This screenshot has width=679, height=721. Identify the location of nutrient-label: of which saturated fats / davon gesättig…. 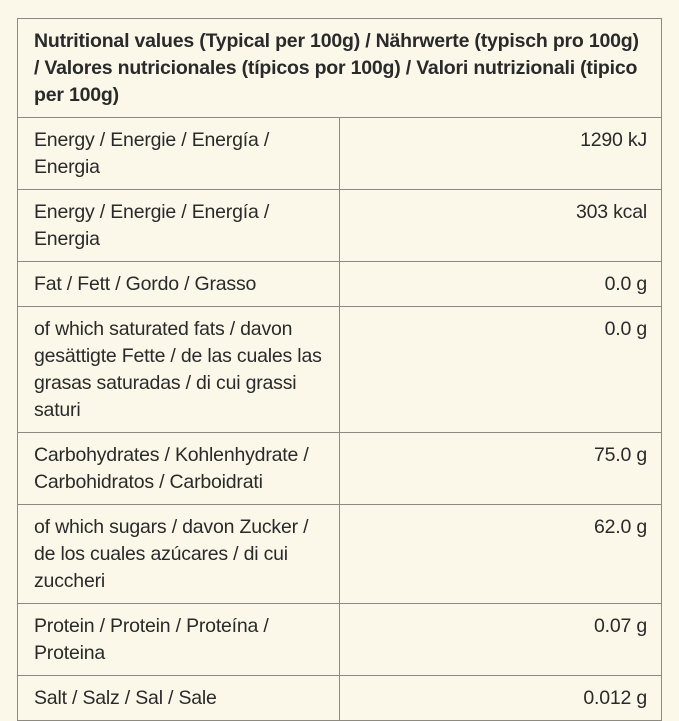
(178, 369).